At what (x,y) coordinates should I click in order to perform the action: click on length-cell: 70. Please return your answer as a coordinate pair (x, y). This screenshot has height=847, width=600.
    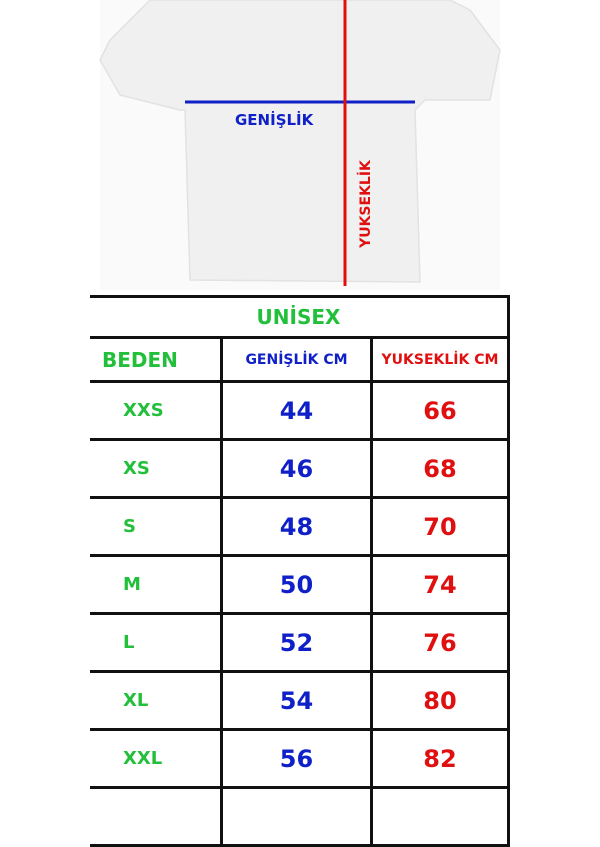
    Looking at the image, I should click on (440, 526).